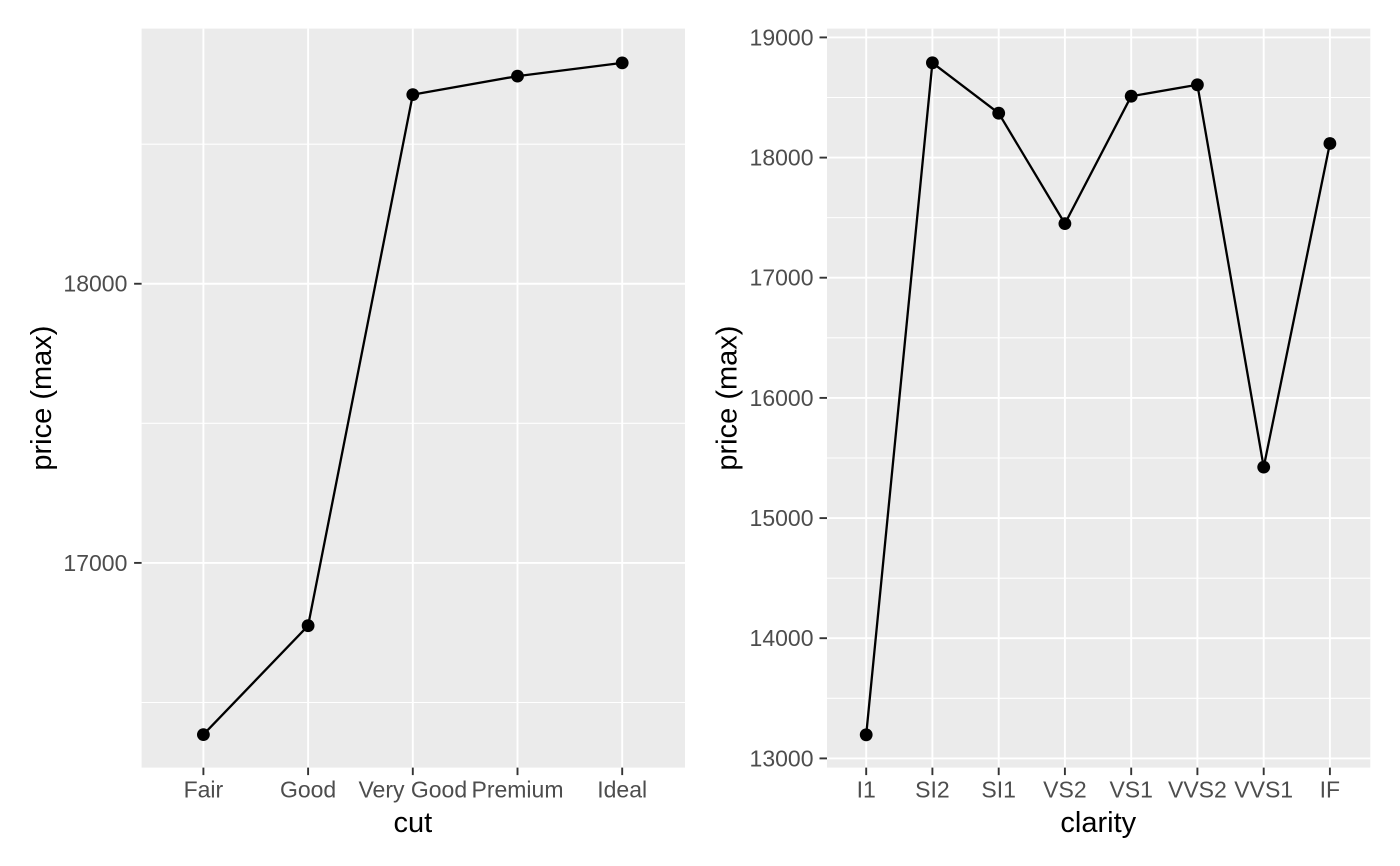 The height and width of the screenshot is (866, 1400). What do you see at coordinates (782, 398) in the screenshot?
I see `svg-text: 16000` at bounding box center [782, 398].